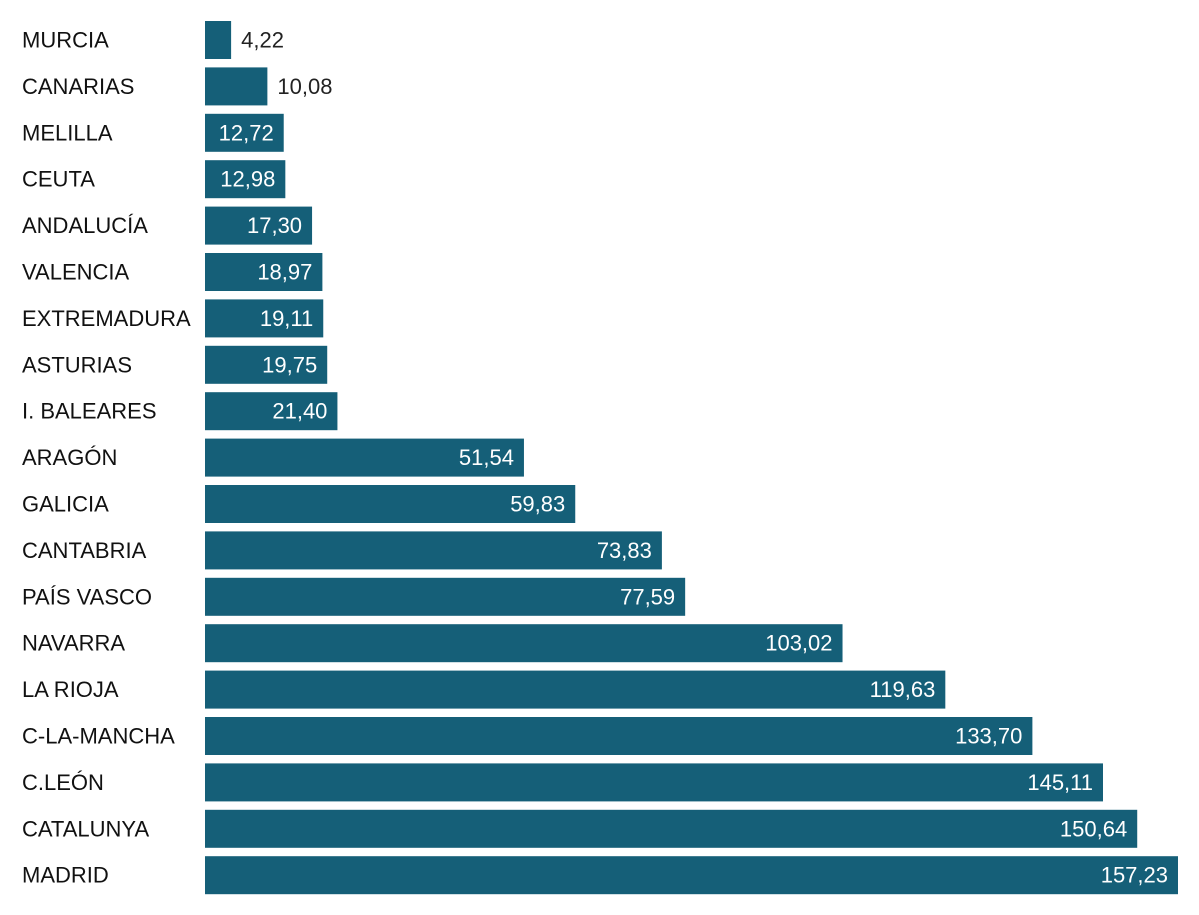  I want to click on value-label: 145,11, so click(1060, 782).